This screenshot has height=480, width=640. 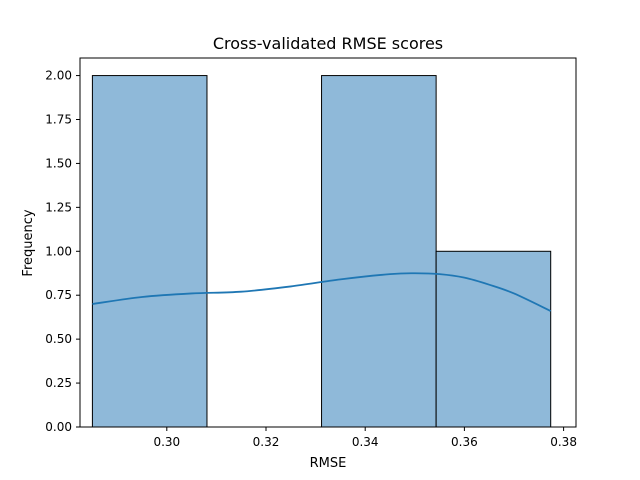 I want to click on y-axis-label: Frequency, so click(x=28, y=242).